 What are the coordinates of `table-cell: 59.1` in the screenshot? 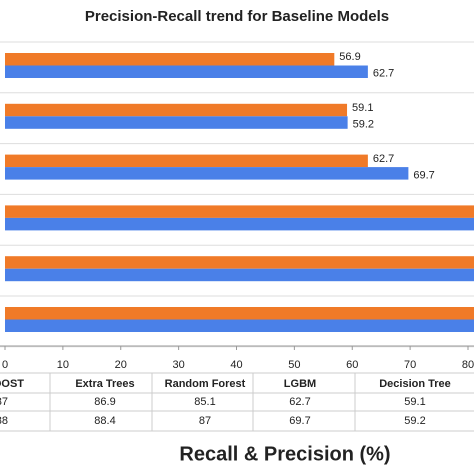 It's located at (414, 402).